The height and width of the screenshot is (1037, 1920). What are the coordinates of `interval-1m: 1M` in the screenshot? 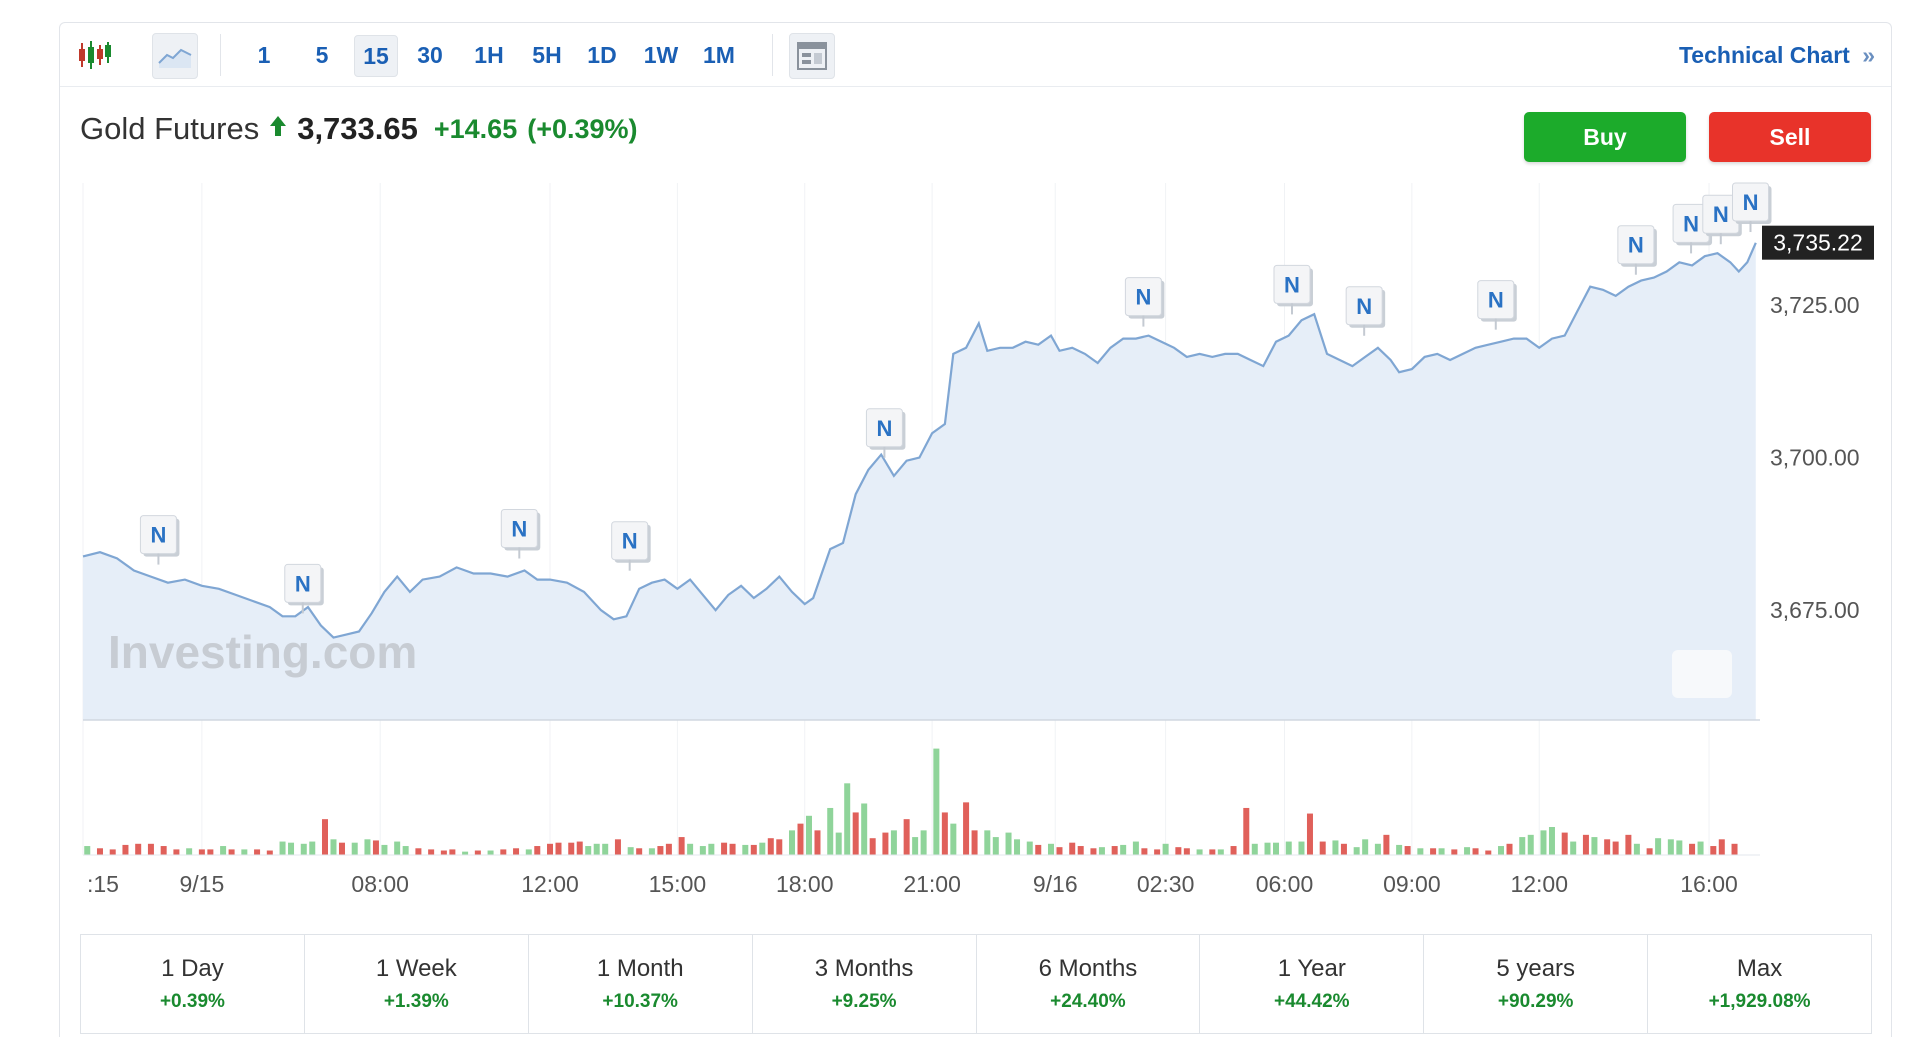 It's located at (719, 55).